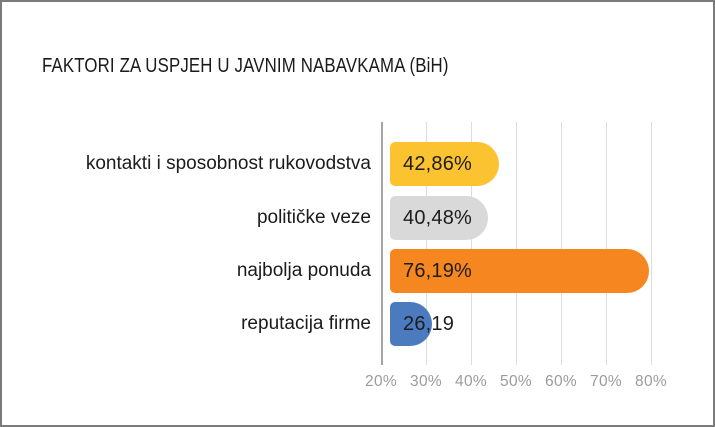 This screenshot has width=715, height=427. I want to click on x-tick-label: 60%, so click(561, 381).